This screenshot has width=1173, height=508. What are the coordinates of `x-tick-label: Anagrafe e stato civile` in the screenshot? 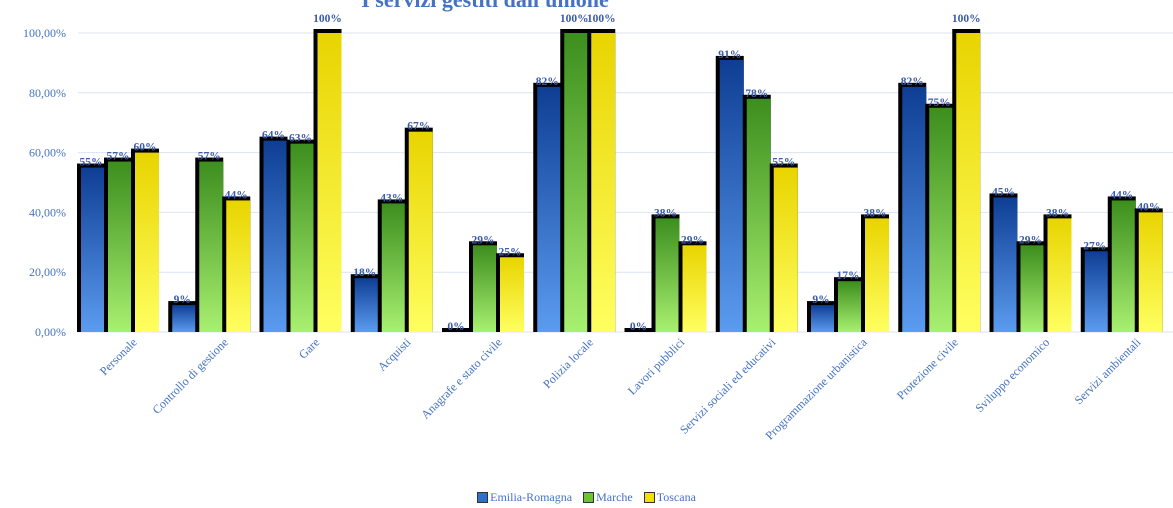 It's located at (461, 378).